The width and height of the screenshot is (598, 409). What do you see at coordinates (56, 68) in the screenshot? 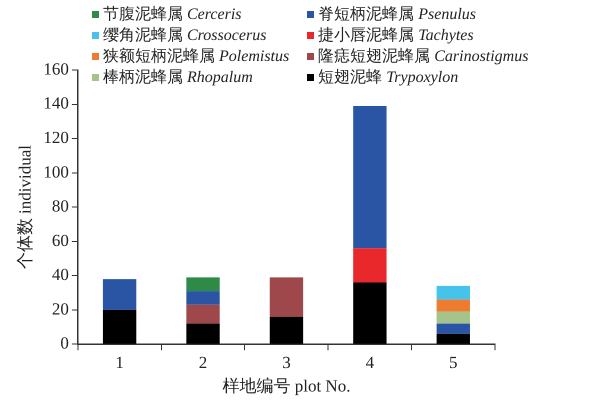
I see `y-tick-label: 160` at bounding box center [56, 68].